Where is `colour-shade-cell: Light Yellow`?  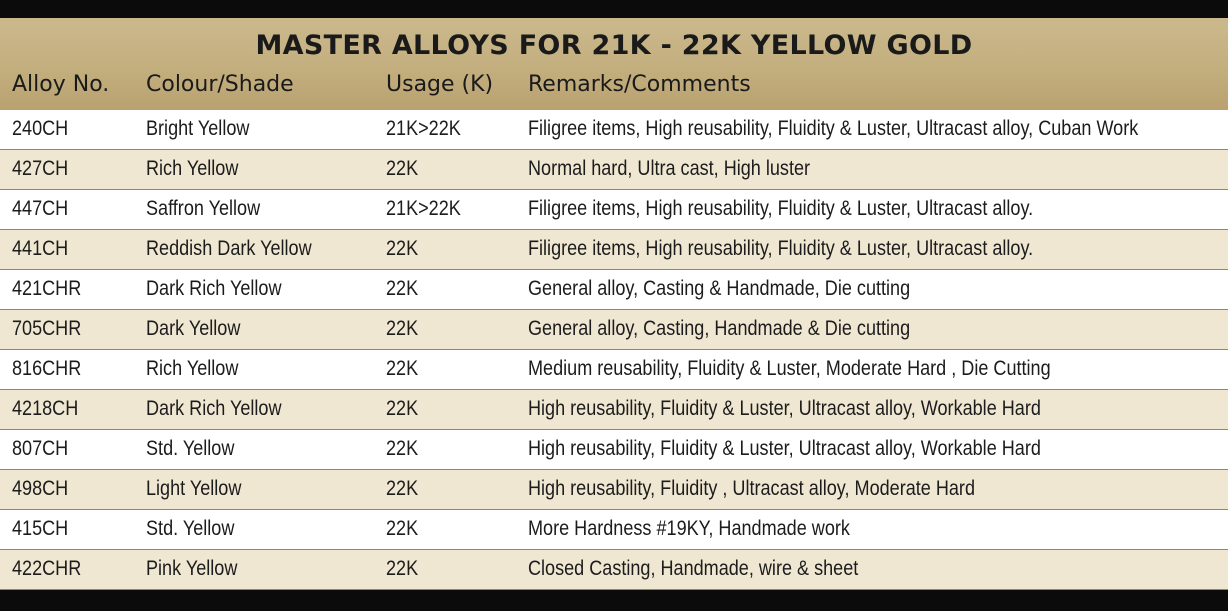
colour-shade-cell: Light Yellow is located at coordinates (194, 488).